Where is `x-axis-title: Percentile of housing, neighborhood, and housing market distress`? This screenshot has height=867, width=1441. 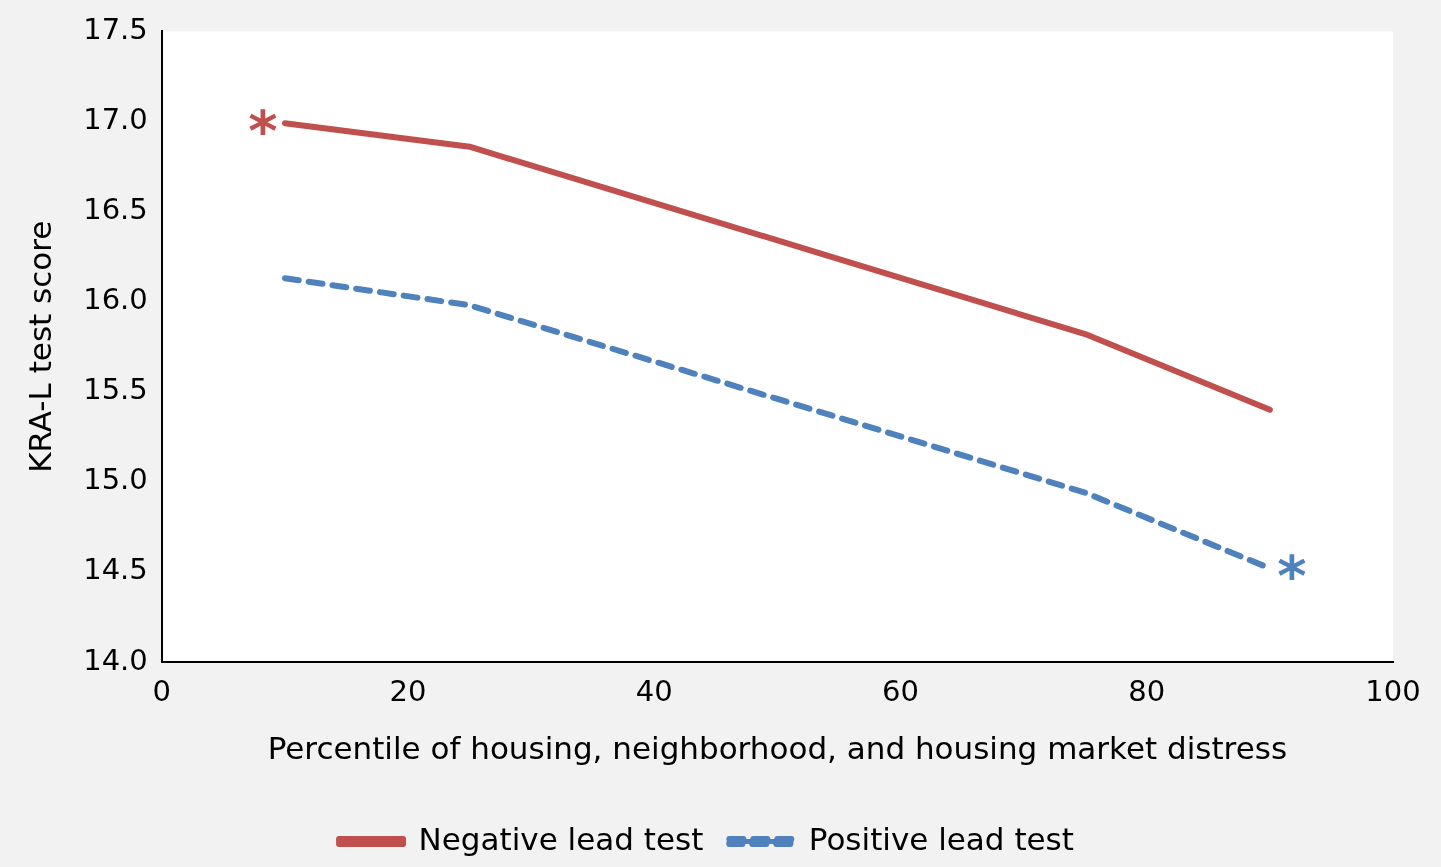
x-axis-title: Percentile of housing, neighborhood, and housing market distress is located at coordinates (777, 748).